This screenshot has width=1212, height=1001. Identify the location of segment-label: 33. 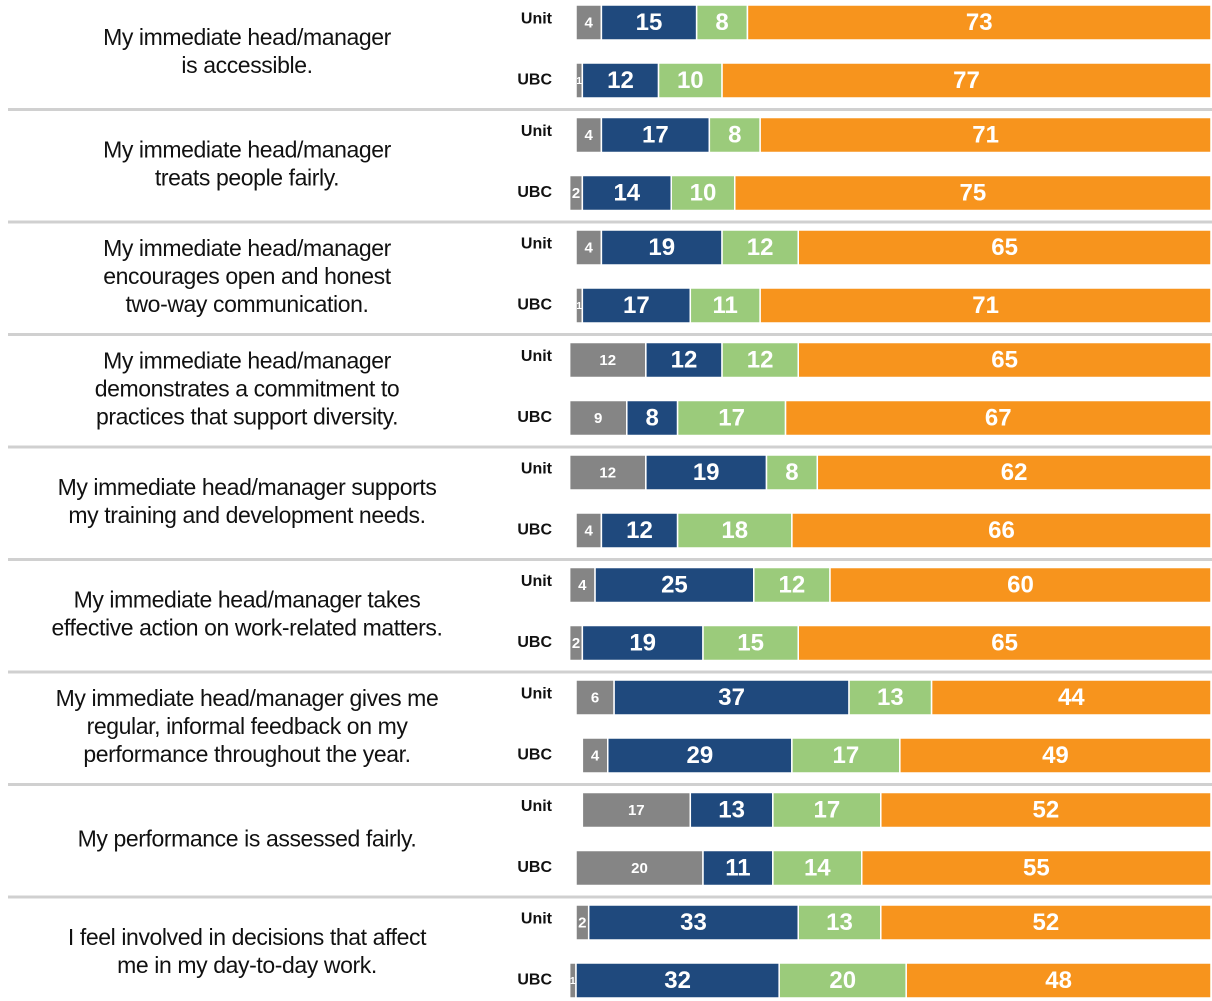
(693, 922).